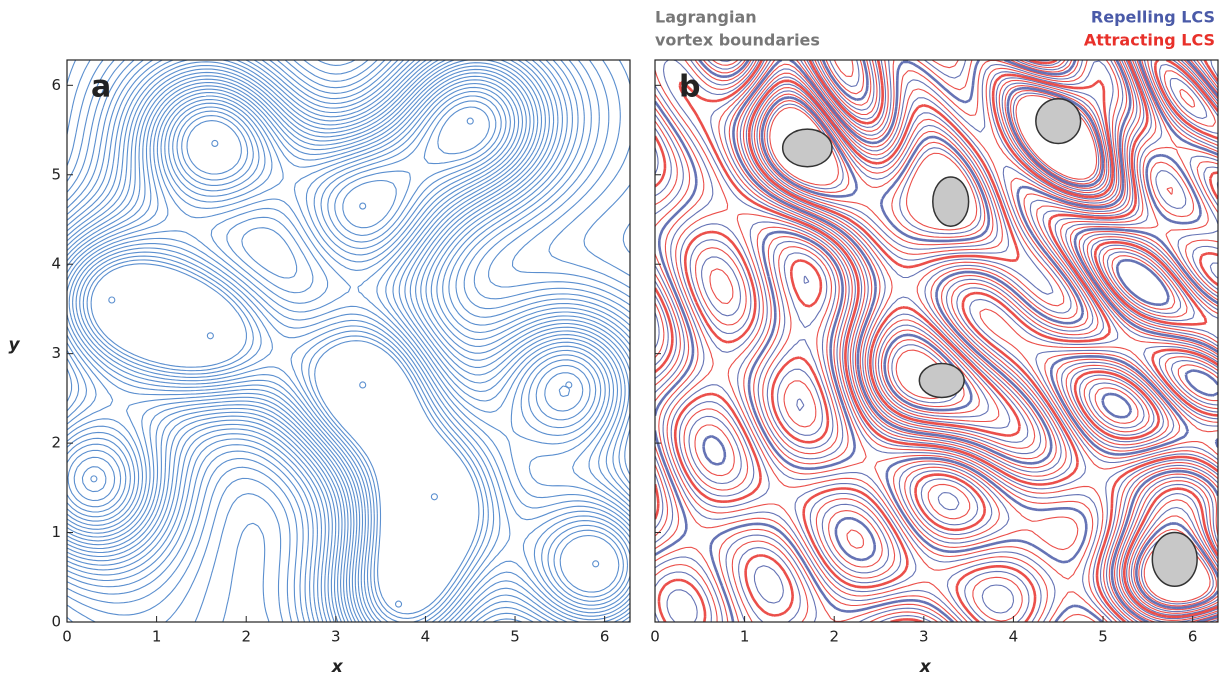 The width and height of the screenshot is (1219, 675). Describe the element at coordinates (14, 345) in the screenshot. I see `y-axis-label: y` at that location.